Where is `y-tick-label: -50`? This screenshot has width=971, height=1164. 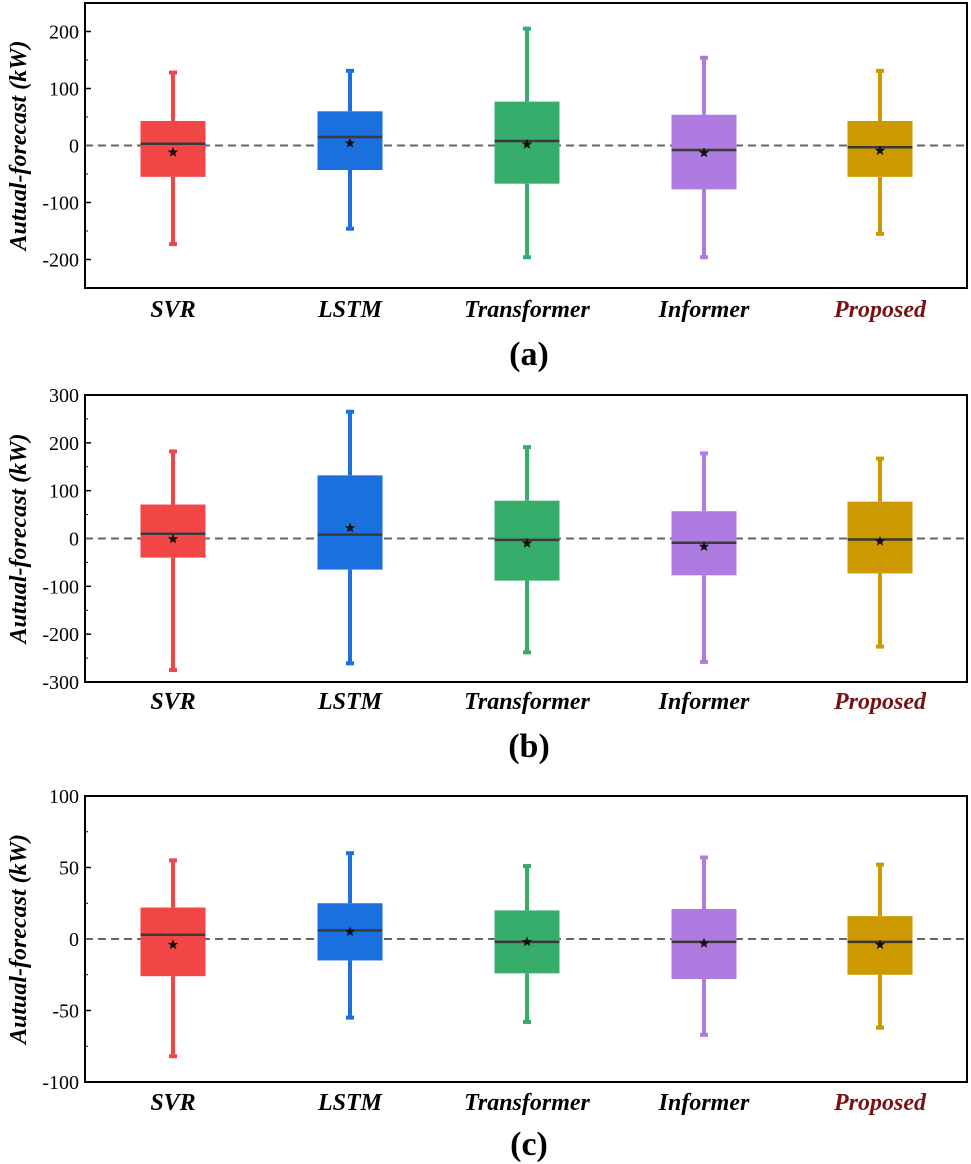 y-tick-label: -50 is located at coordinates (65, 1012).